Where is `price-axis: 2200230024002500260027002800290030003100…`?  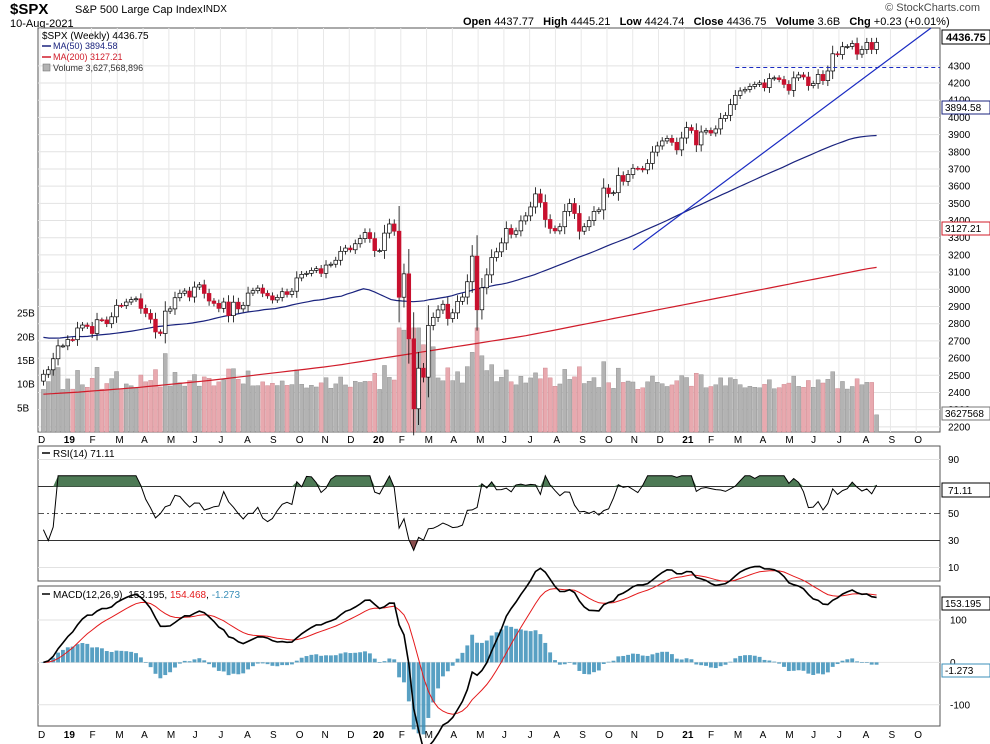
price-axis: 2200230024002500260027002800290030003100… is located at coordinates (959, 247).